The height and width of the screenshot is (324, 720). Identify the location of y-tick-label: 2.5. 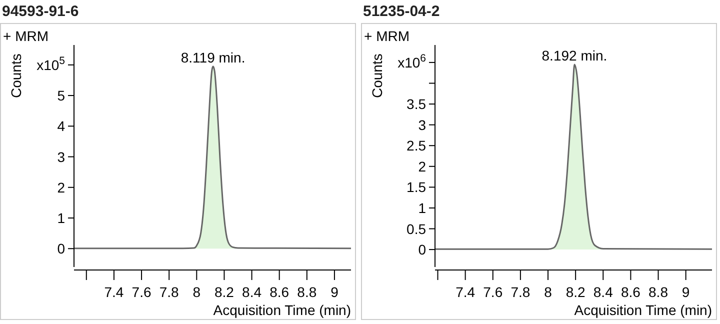
(416, 146).